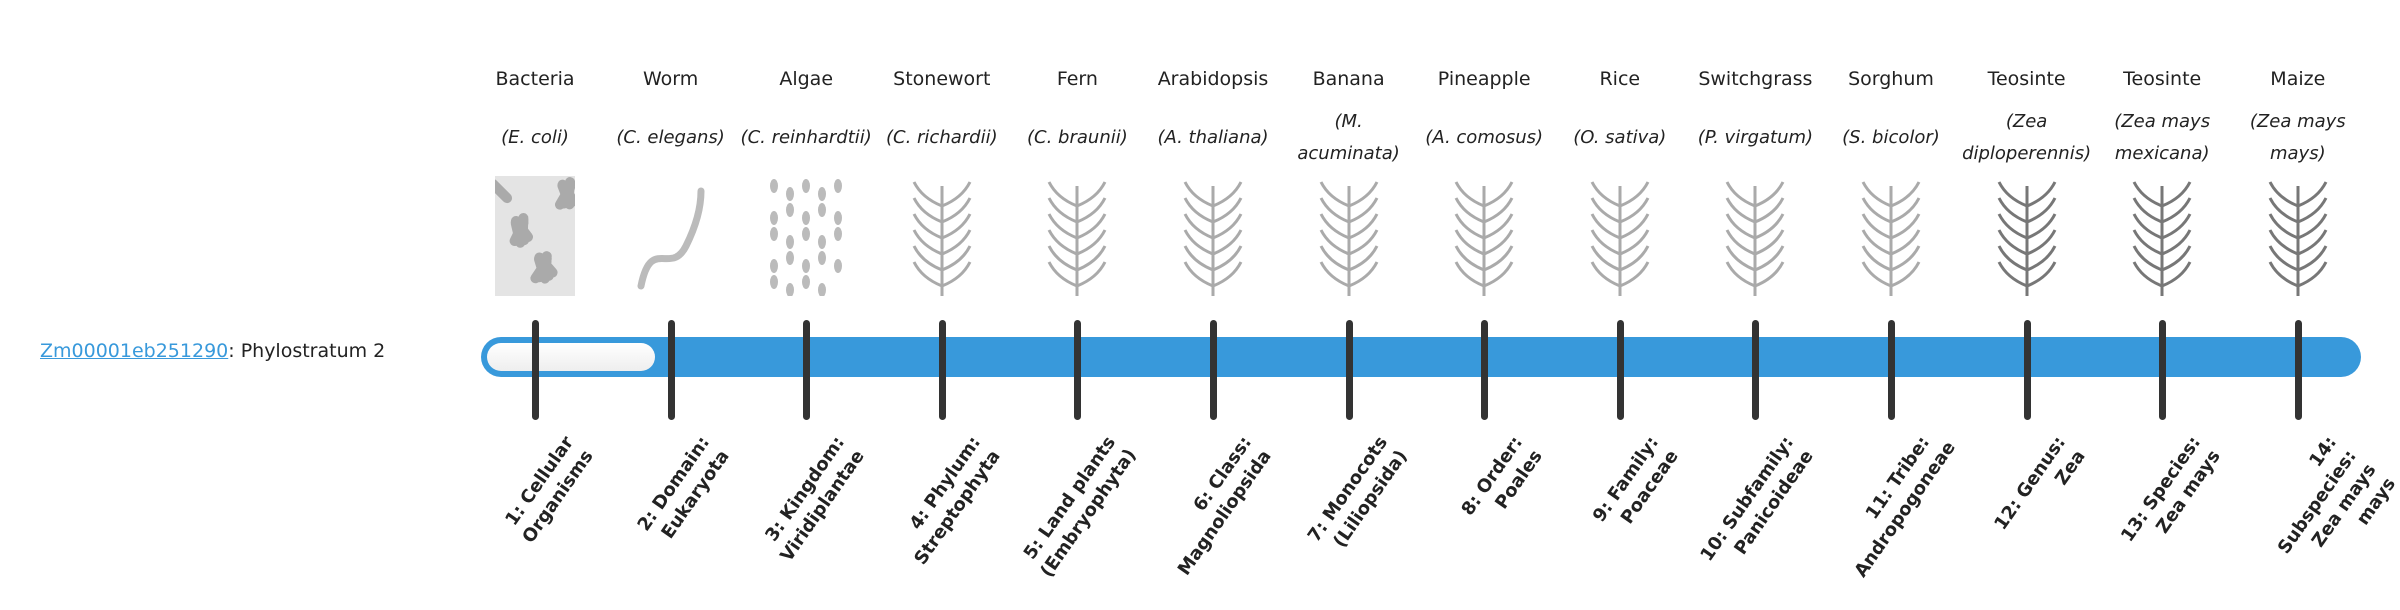  I want to click on banana-icon, so click(1349, 236).